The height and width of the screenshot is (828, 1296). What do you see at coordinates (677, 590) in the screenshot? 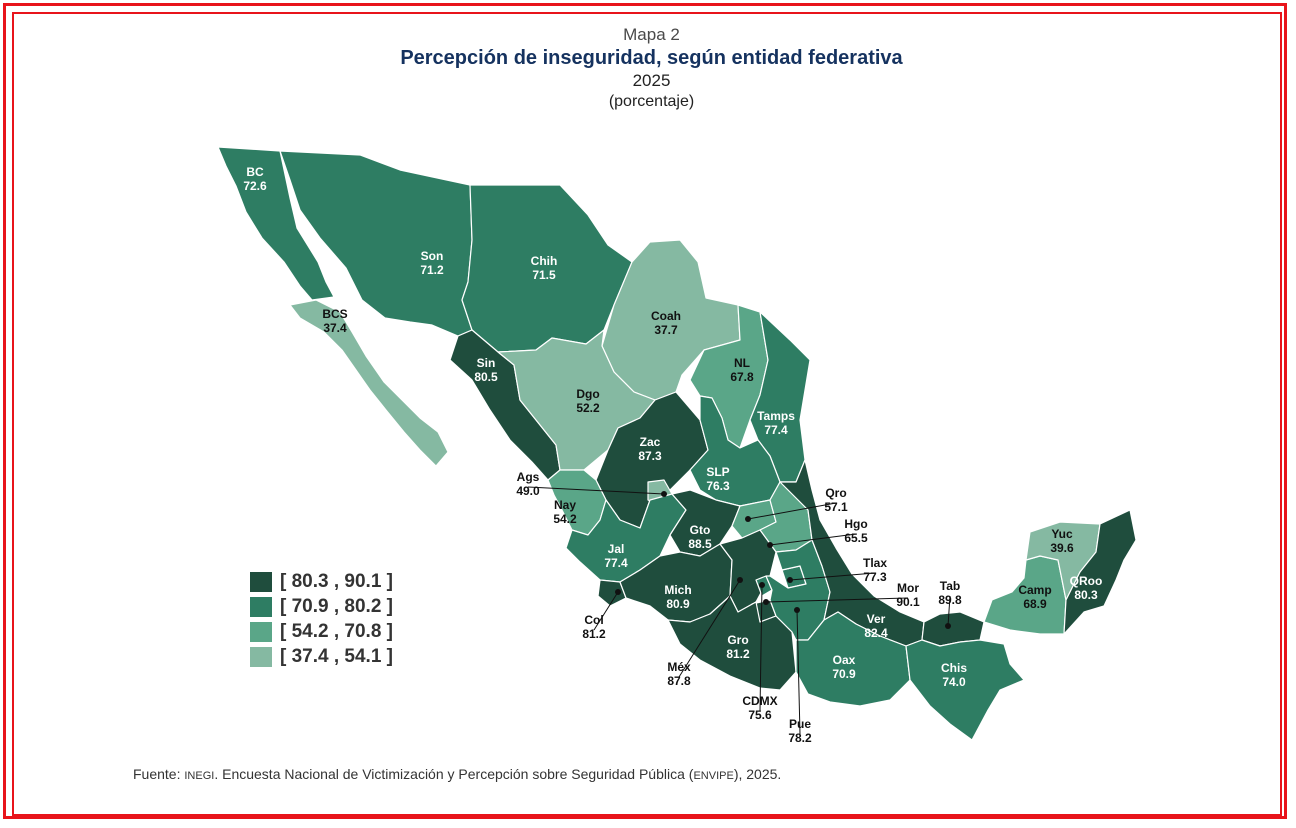
I see `state-abbr-label: Mich` at bounding box center [677, 590].